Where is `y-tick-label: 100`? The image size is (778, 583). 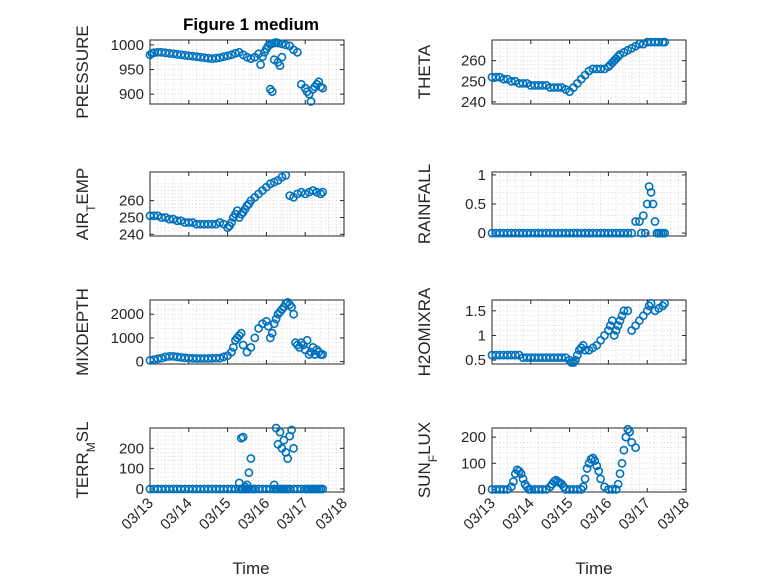 y-tick-label: 100 is located at coordinates (473, 463).